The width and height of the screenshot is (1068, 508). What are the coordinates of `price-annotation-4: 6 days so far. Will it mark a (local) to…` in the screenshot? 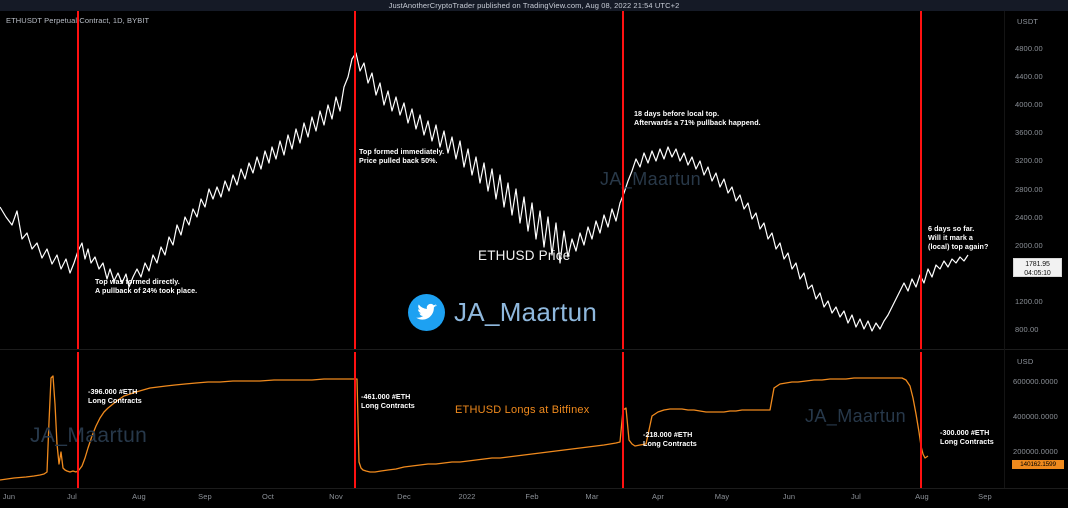 It's located at (958, 238).